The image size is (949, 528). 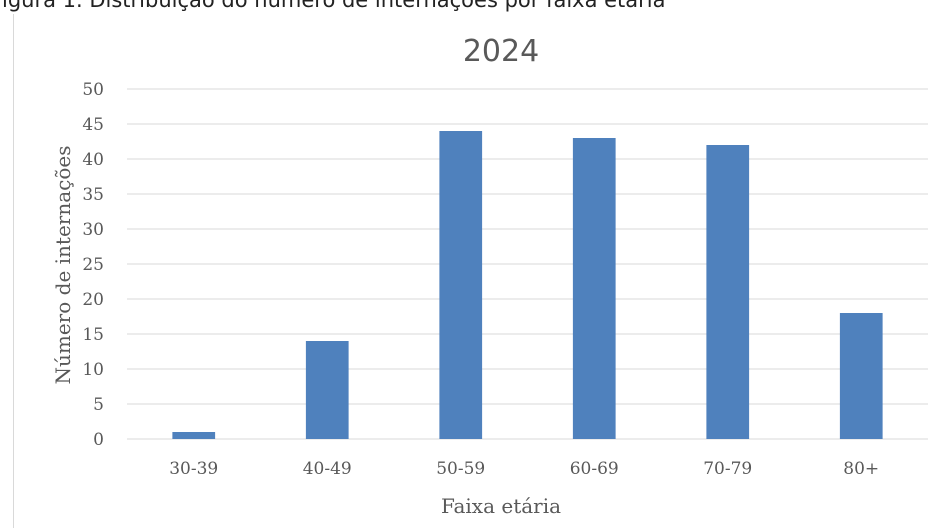 What do you see at coordinates (327, 469) in the screenshot?
I see `x-tick-label: 40-49` at bounding box center [327, 469].